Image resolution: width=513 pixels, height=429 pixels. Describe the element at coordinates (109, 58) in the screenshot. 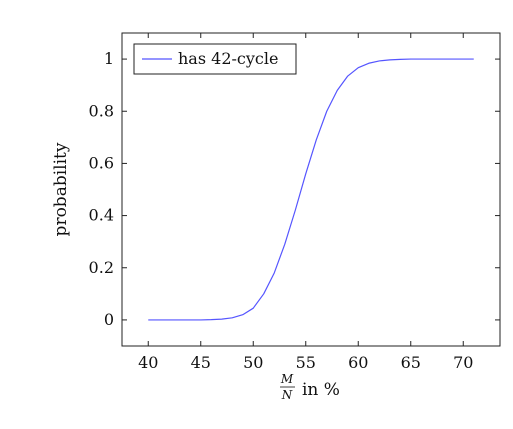

I see `y-tick-label: 1` at that location.